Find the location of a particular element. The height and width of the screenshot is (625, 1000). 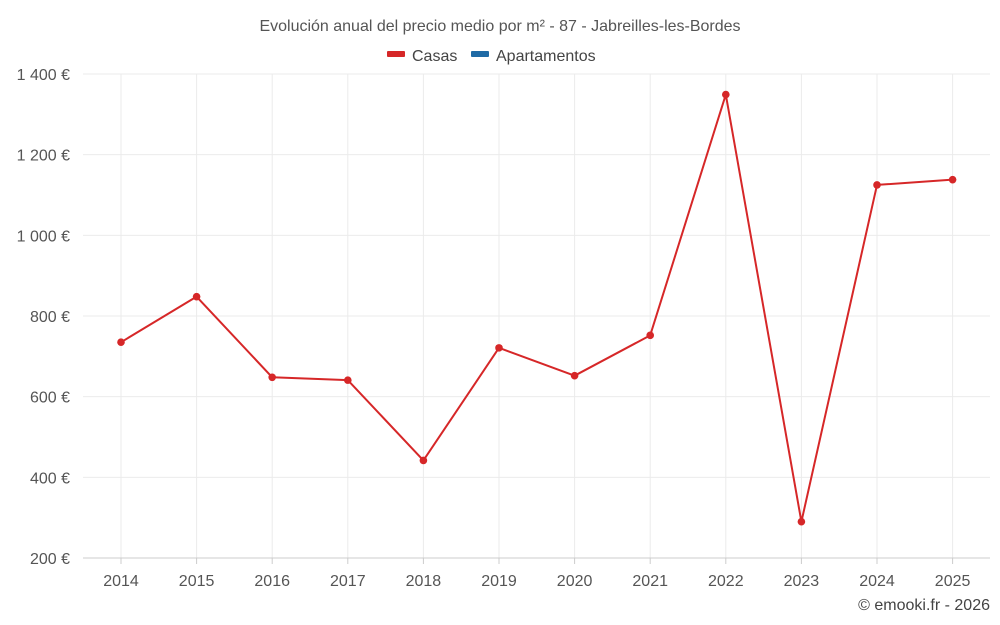

x-tick-label: 2019 is located at coordinates (499, 581).